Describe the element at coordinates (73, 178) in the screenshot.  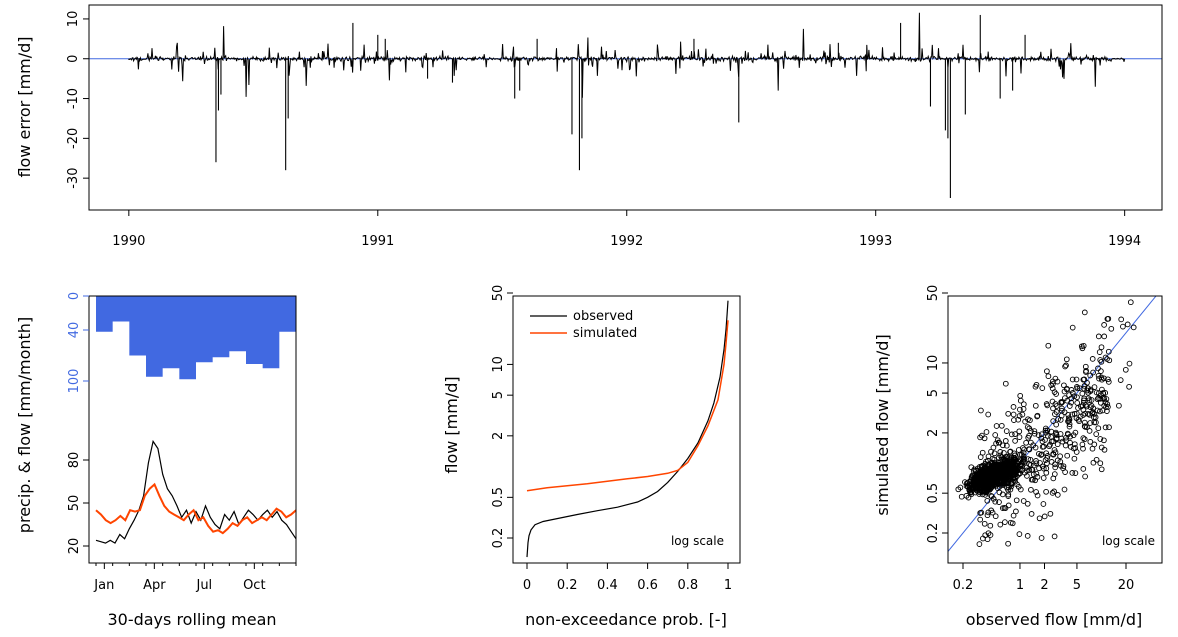
I see `y-tick-label: -30` at that location.